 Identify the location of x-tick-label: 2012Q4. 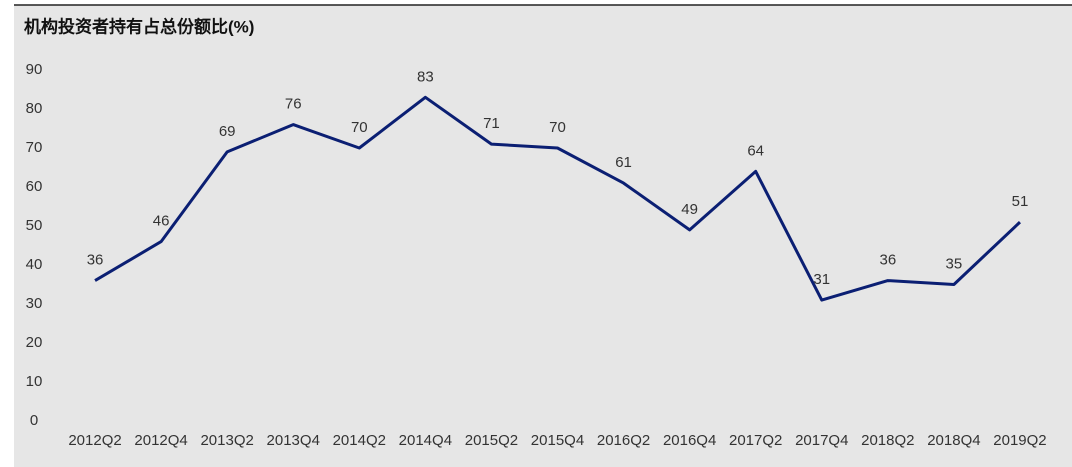
(160, 440).